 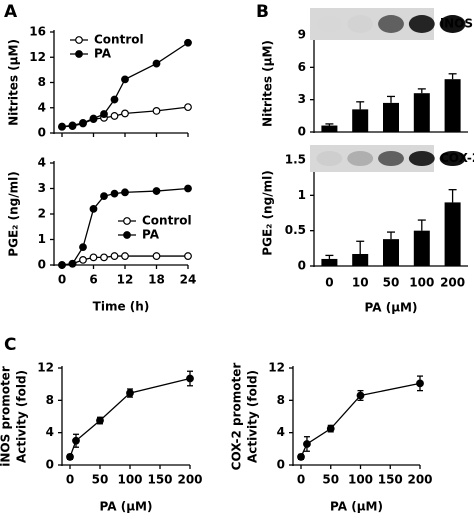 I want to click on y-tick-label: 1.5, so click(x=295, y=160).